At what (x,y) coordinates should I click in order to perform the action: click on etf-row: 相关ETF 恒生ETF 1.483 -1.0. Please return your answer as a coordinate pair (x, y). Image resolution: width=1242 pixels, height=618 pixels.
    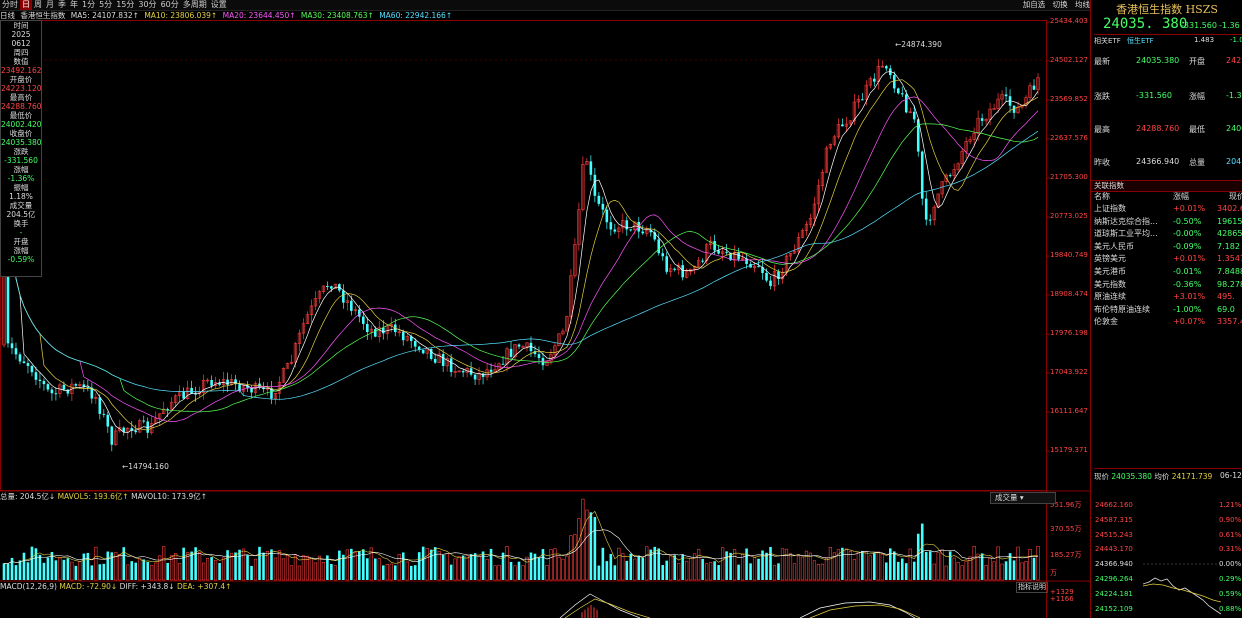
    Looking at the image, I should click on (1168, 40).